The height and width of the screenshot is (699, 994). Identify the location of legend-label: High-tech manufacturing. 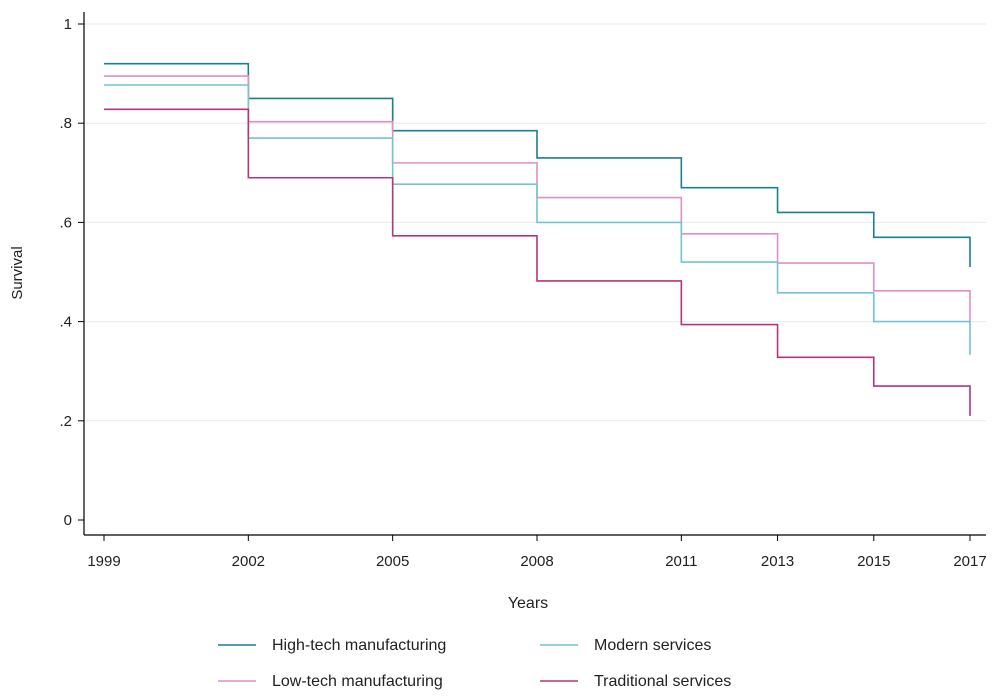
(359, 645).